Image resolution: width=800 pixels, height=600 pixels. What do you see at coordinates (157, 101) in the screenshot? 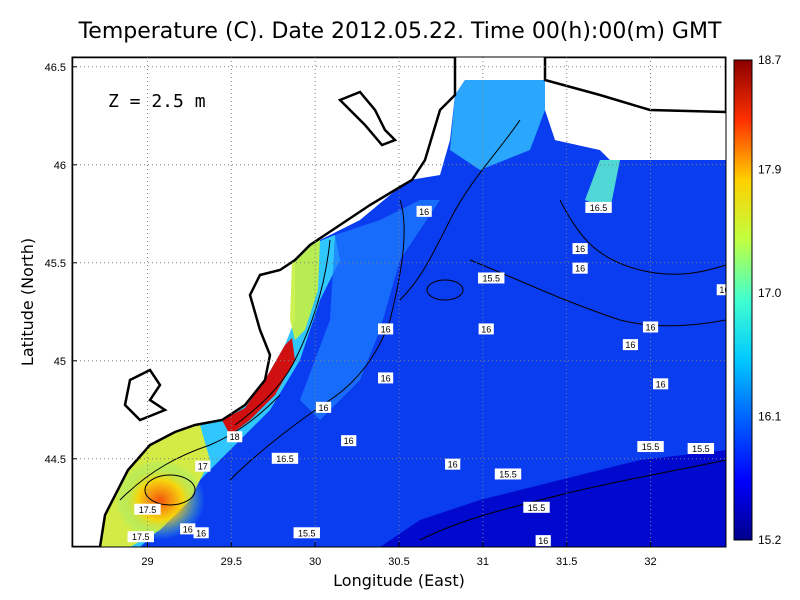
I see `depth-annotation: Z = 2.5 m` at bounding box center [157, 101].